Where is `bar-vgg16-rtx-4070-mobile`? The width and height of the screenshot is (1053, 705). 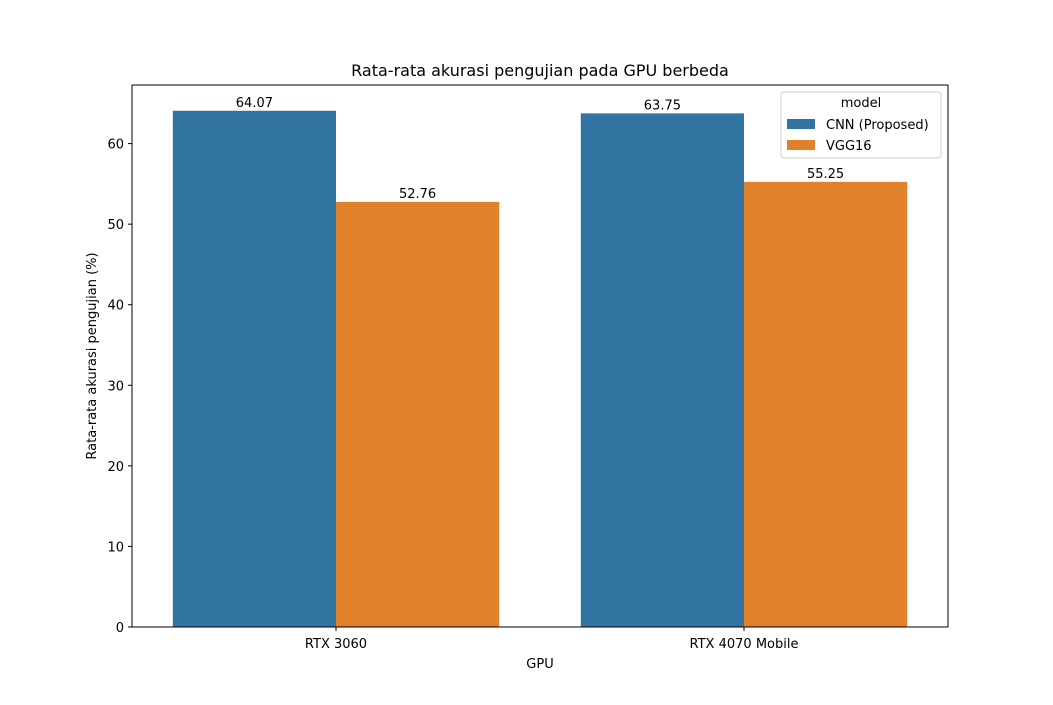 bar-vgg16-rtx-4070-mobile is located at coordinates (826, 404).